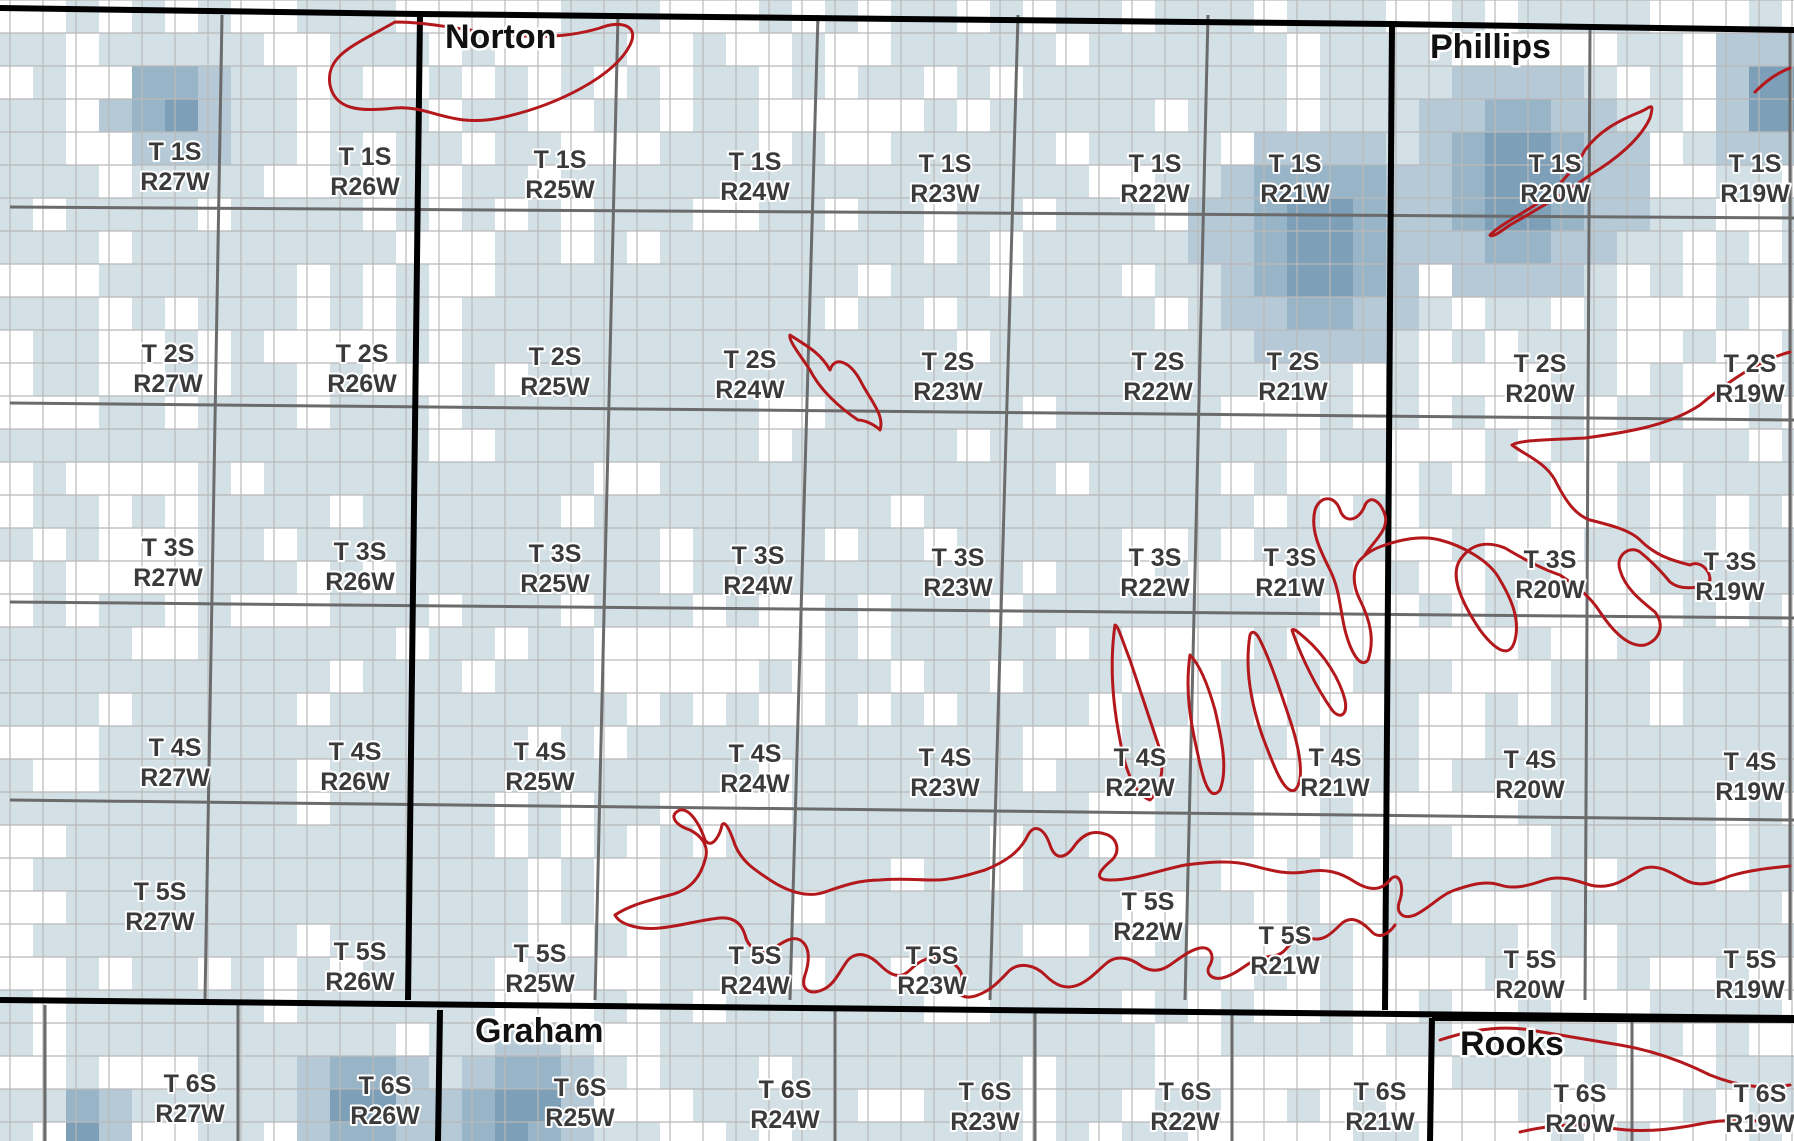 The width and height of the screenshot is (1794, 1141). I want to click on range-label: R27W, so click(175, 778).